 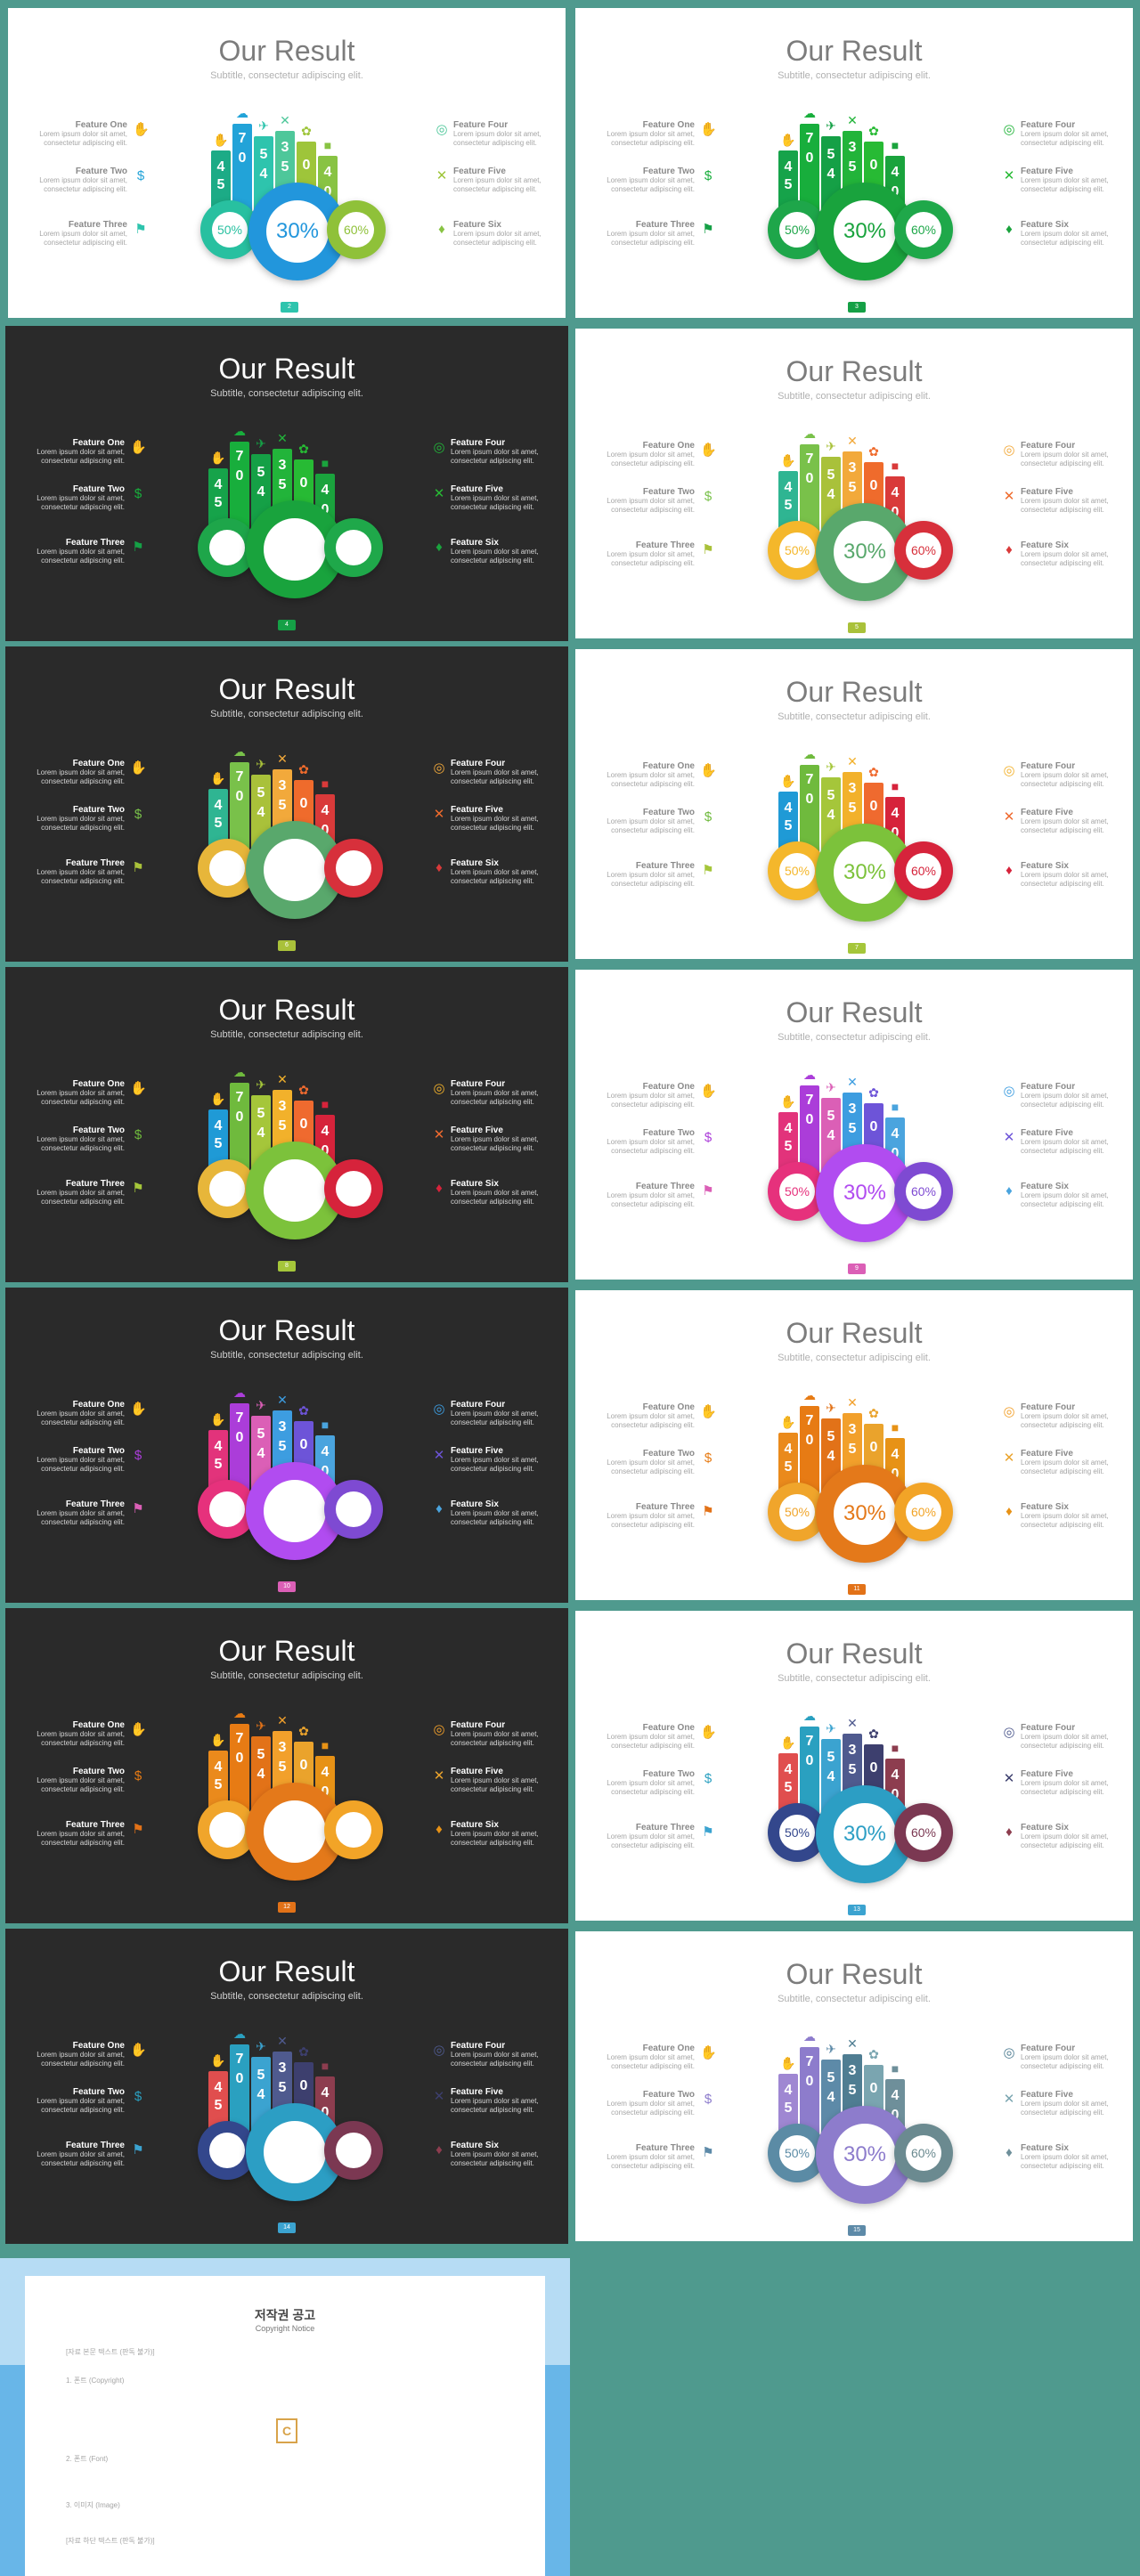 What do you see at coordinates (809, 459) in the screenshot?
I see `bar-number: 7` at bounding box center [809, 459].